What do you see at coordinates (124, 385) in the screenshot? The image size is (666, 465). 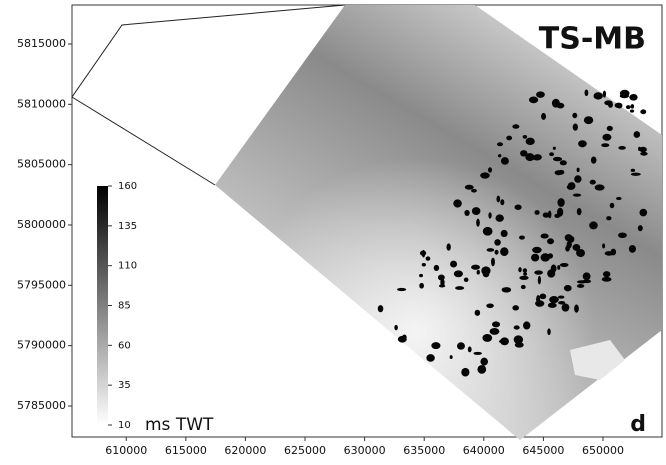 I see `colorbar-tick-label: 35` at bounding box center [124, 385].